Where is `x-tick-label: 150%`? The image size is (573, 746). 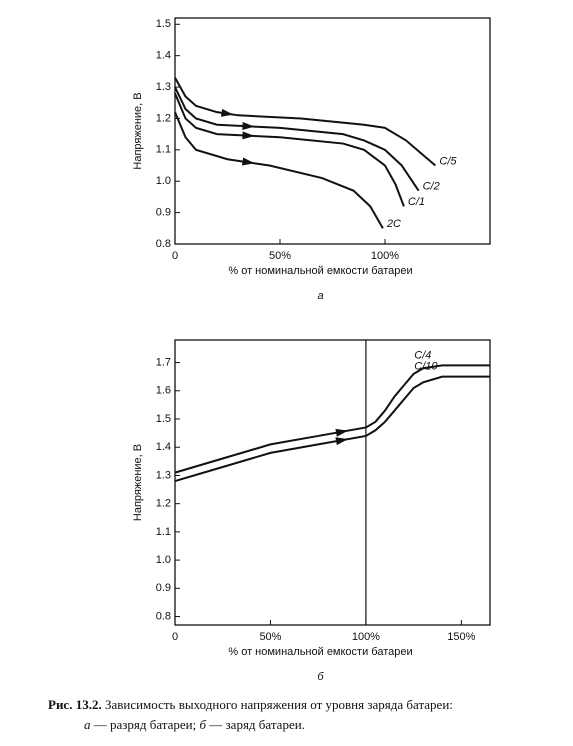 x-tick-label: 150% is located at coordinates (461, 637).